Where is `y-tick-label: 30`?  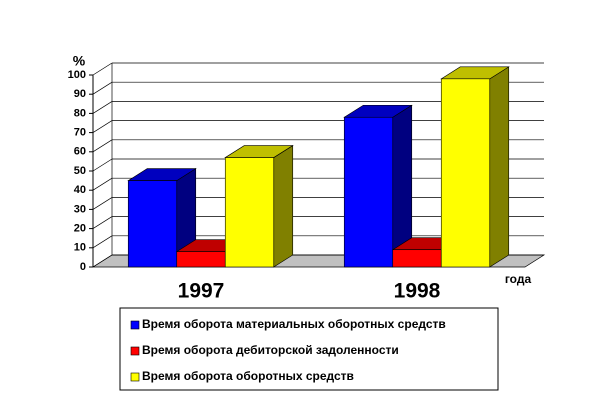
y-tick-label: 30 is located at coordinates (80, 209).